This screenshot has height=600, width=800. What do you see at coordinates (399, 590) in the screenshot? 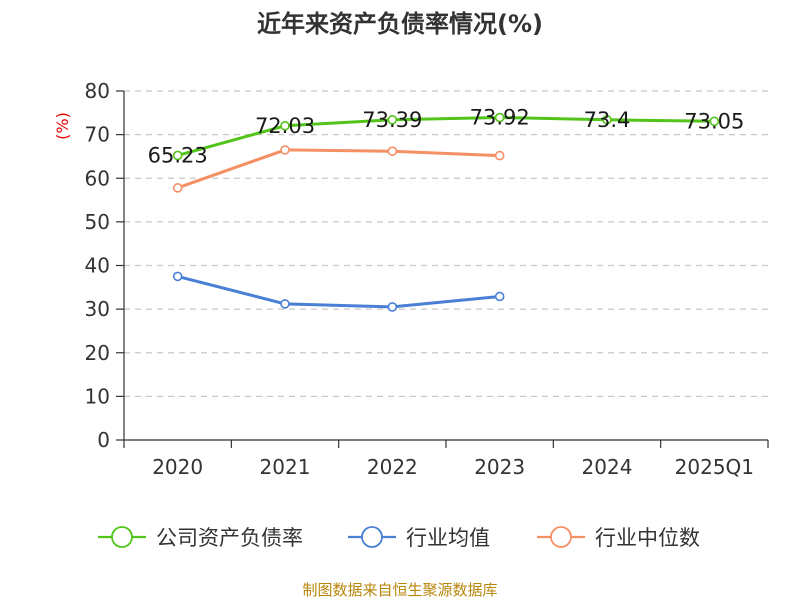
I see `data-source-note: 制图数据来自恒生聚源数据库` at bounding box center [399, 590].